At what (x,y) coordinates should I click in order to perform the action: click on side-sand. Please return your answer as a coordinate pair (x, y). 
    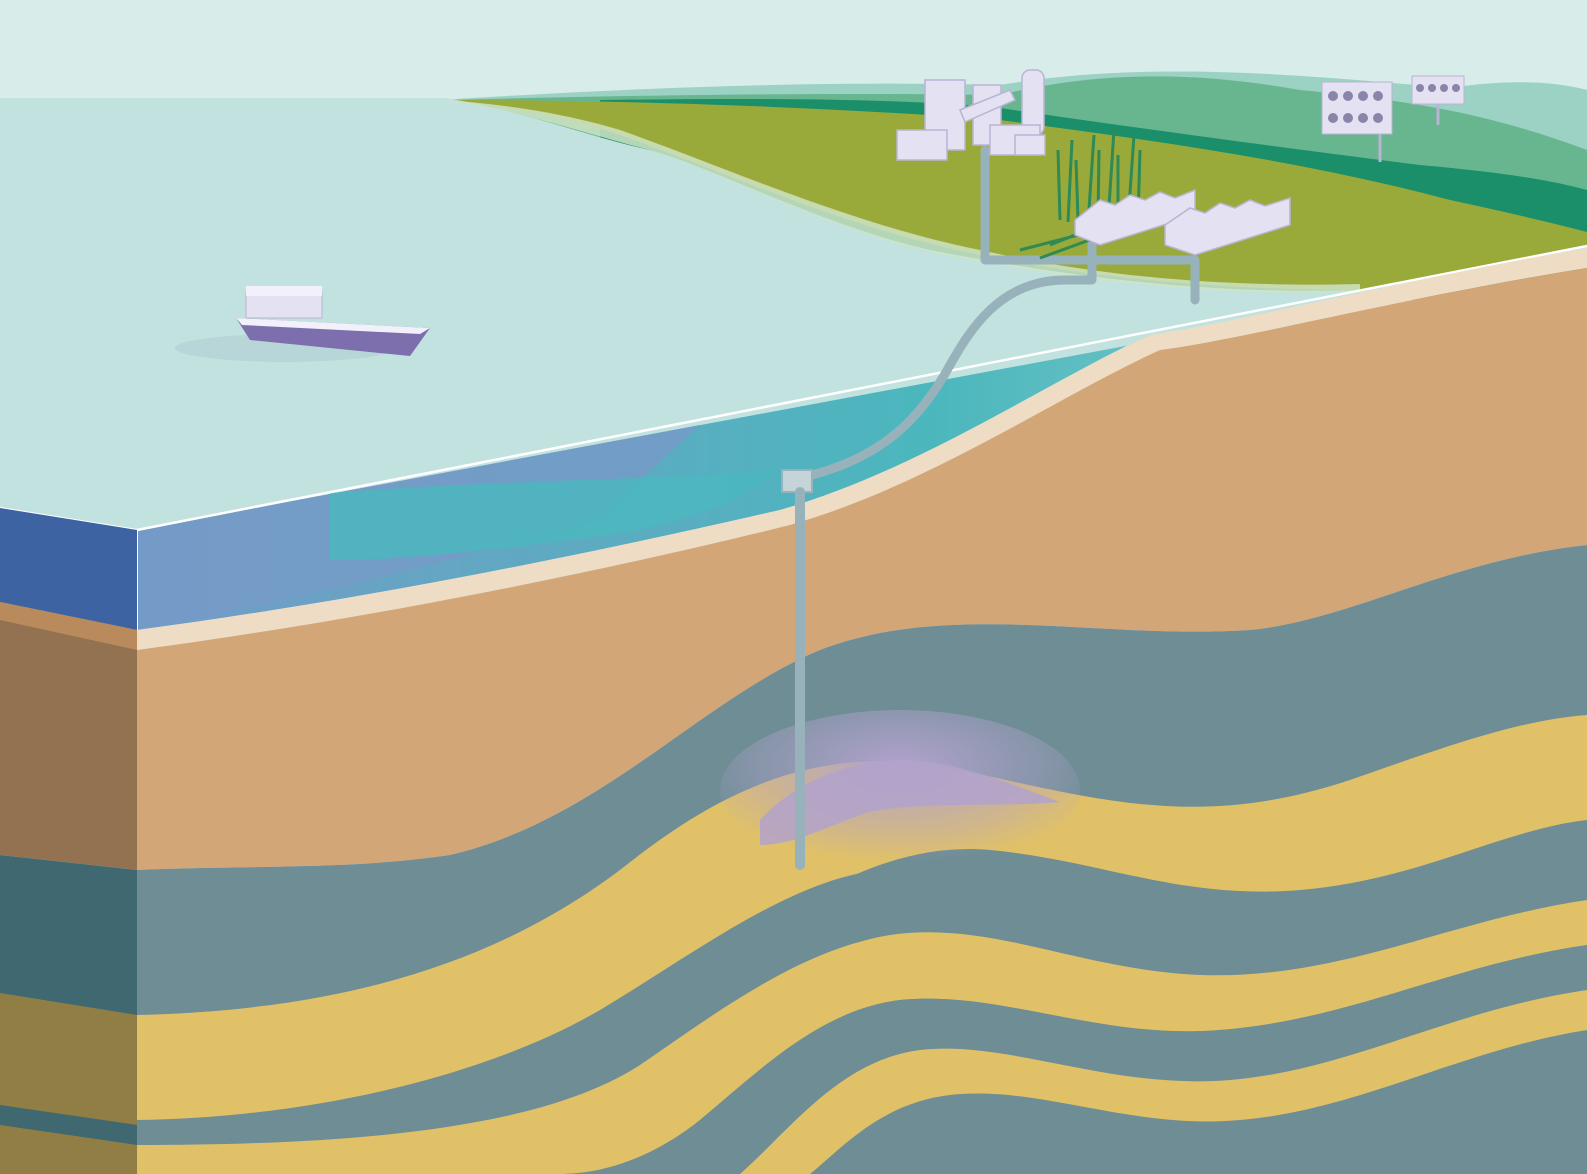
    Looking at the image, I should click on (68, 736).